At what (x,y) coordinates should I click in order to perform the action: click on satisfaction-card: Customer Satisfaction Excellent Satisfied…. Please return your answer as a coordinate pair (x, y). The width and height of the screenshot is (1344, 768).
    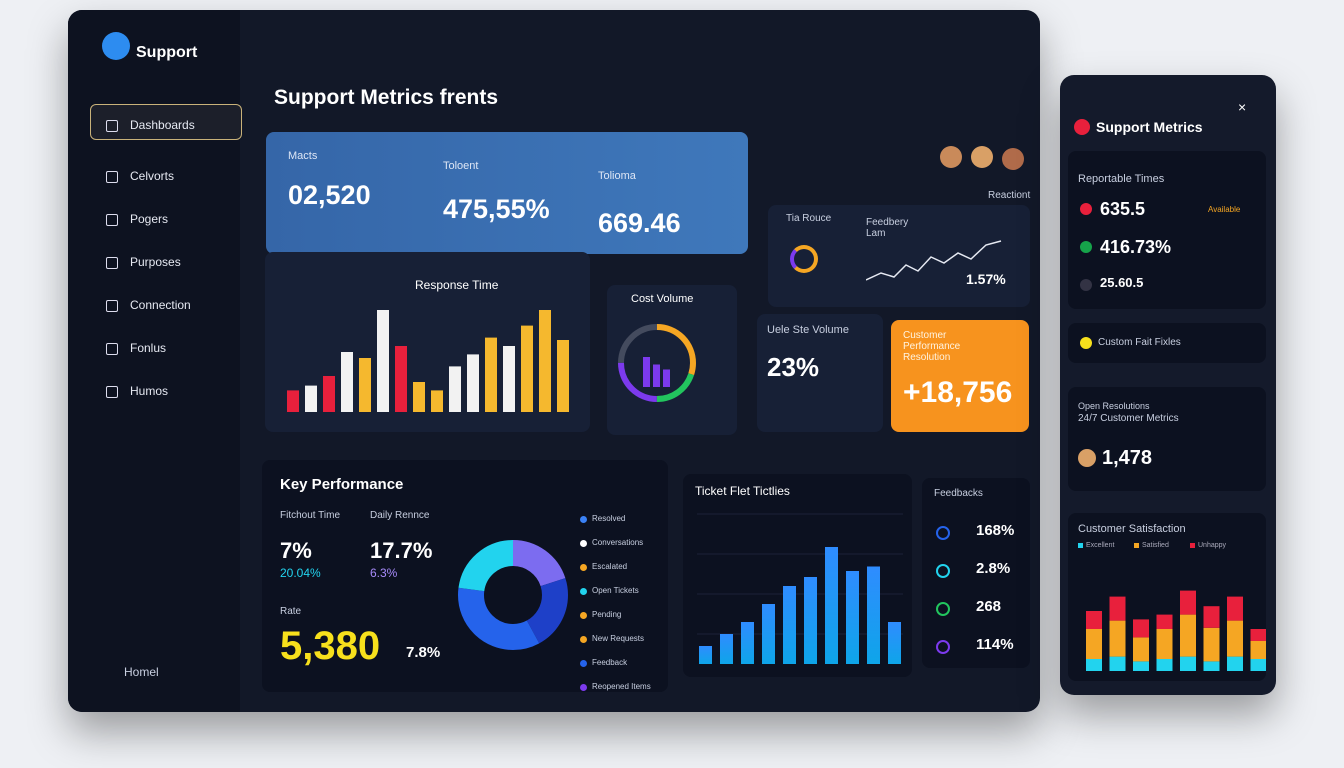
    Looking at the image, I should click on (1167, 597).